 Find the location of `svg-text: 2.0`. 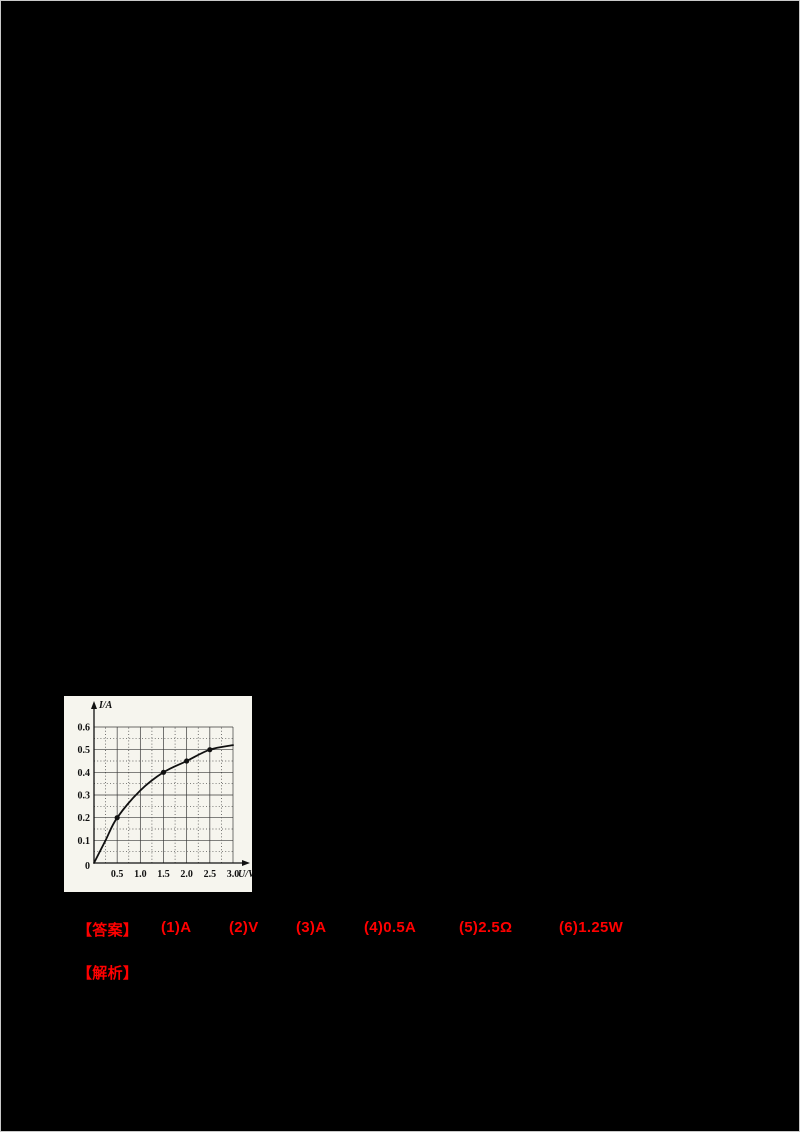

svg-text: 2.0 is located at coordinates (186, 874).